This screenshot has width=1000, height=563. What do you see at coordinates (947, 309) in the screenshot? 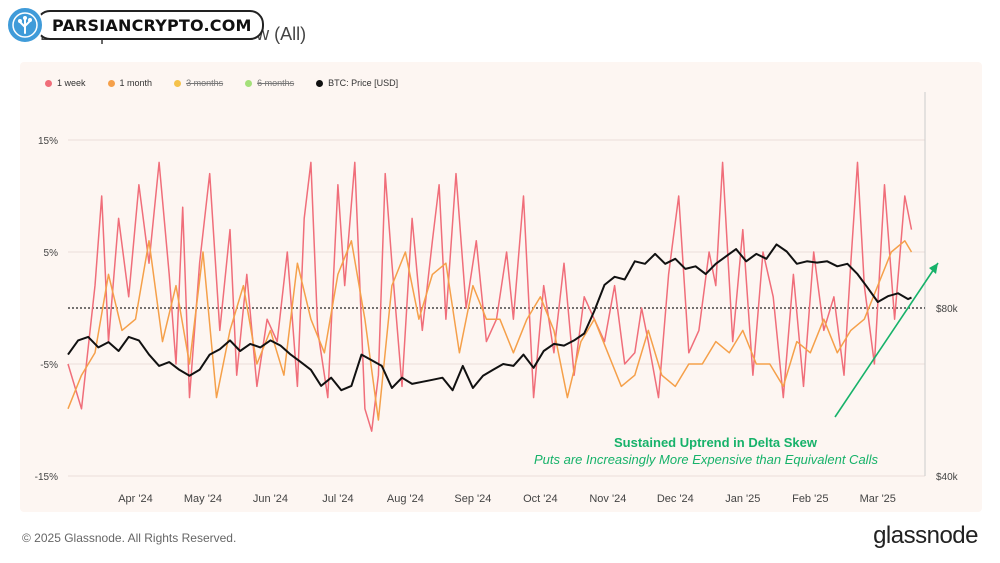
I see `y-right-tick-label: $80k` at bounding box center [947, 309].